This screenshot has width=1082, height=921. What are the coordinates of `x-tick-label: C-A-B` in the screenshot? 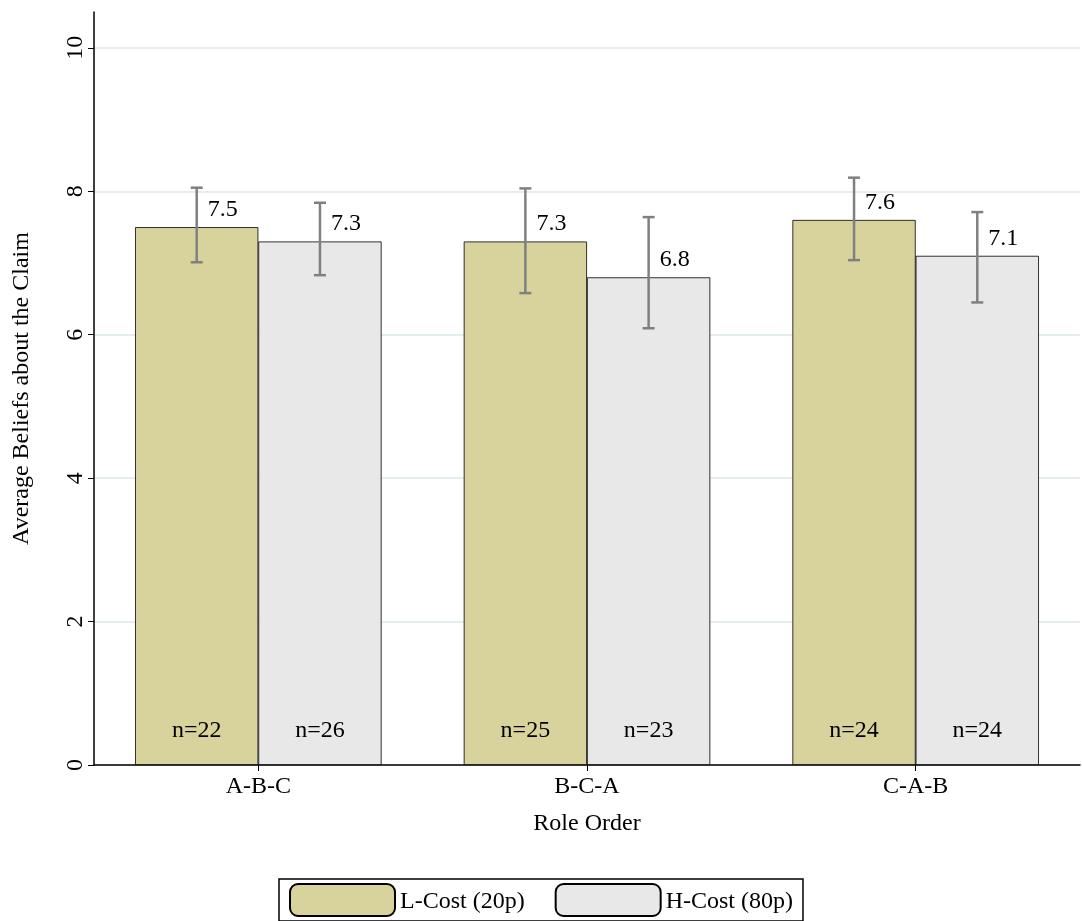 It's located at (915, 785).